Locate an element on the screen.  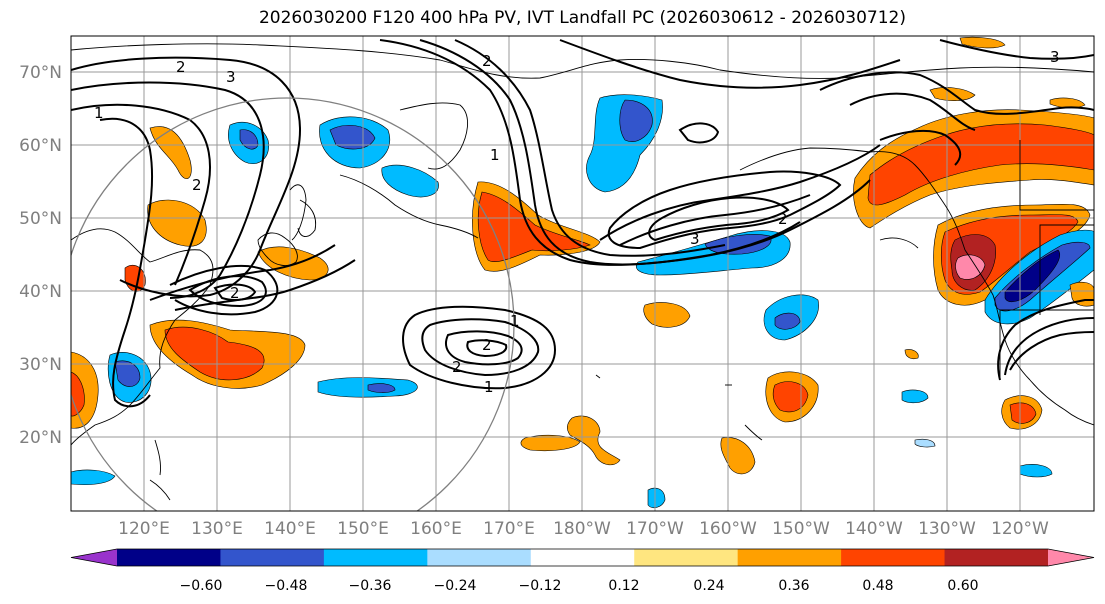
colorbar-tick-label: −0.24 is located at coordinates (455, 586).